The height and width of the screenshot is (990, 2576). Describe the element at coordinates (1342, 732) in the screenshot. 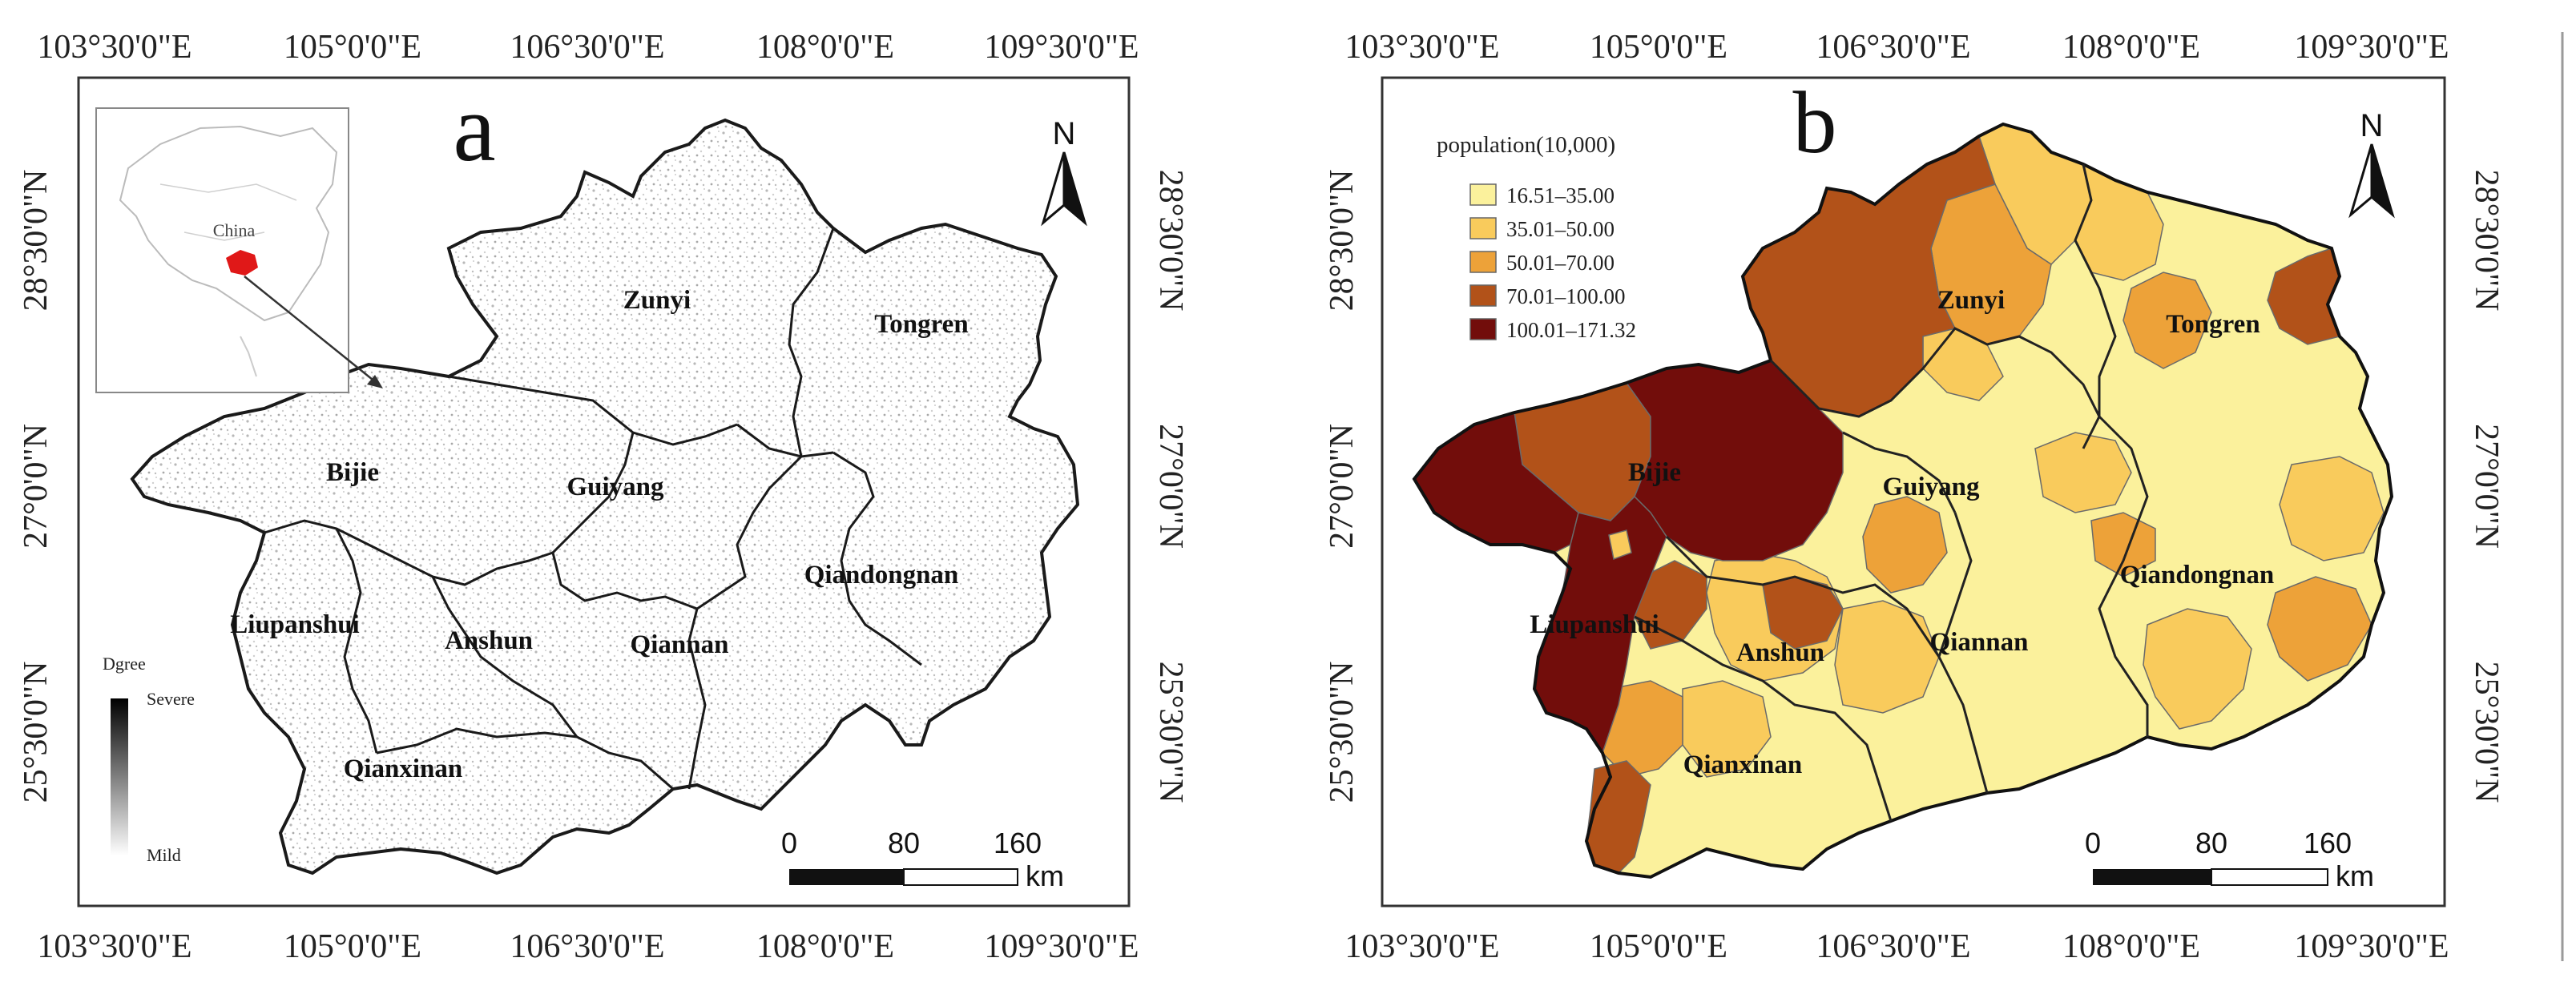

I see `y-tick-b-left-2: 25°30'0"N` at that location.